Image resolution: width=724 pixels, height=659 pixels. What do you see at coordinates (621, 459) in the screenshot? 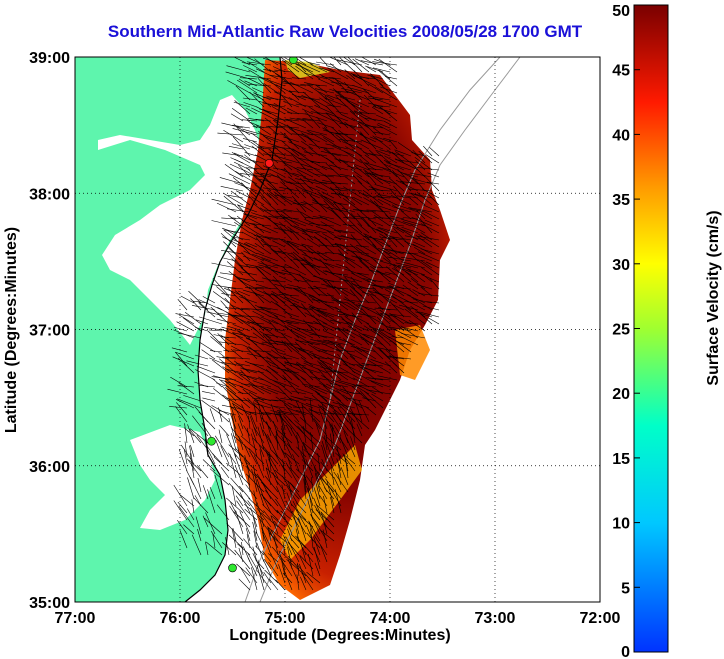
I see `colorbar-tick-label: 15` at bounding box center [621, 459].